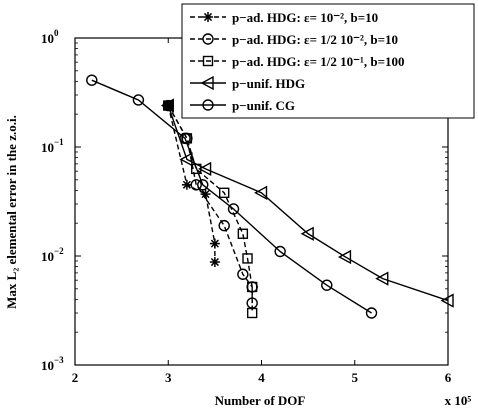 The width and height of the screenshot is (478, 412). What do you see at coordinates (318, 61) in the screenshot?
I see `legend-label: p−ad. HDG: ε= 1/2 10⁻¹, b=100` at bounding box center [318, 61].